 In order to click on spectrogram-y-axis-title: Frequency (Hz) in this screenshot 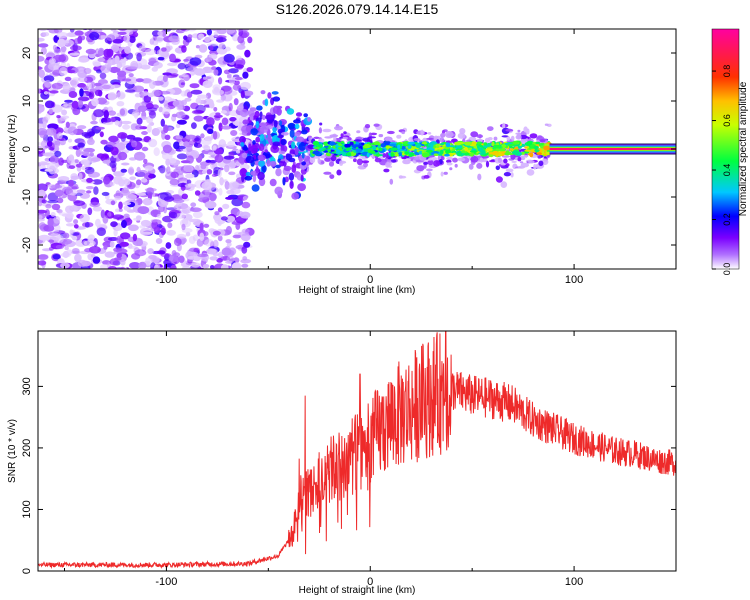, I will do `click(12, 149)`.